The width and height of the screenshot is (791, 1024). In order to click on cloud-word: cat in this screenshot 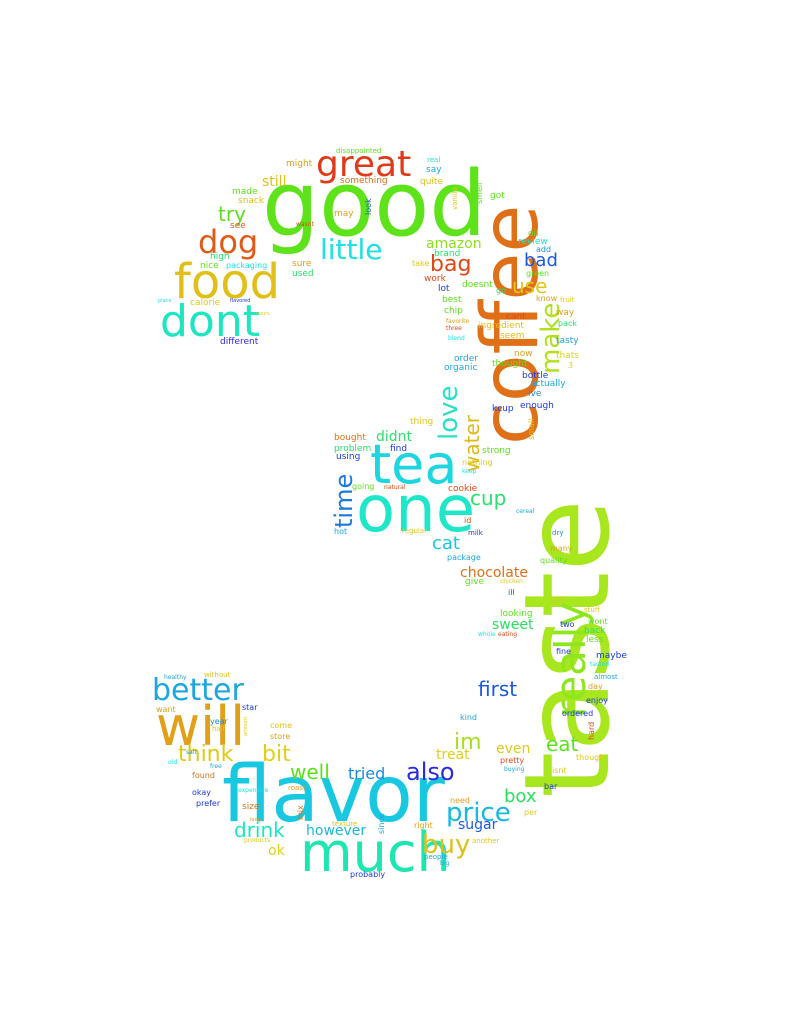, I will do `click(446, 543)`.